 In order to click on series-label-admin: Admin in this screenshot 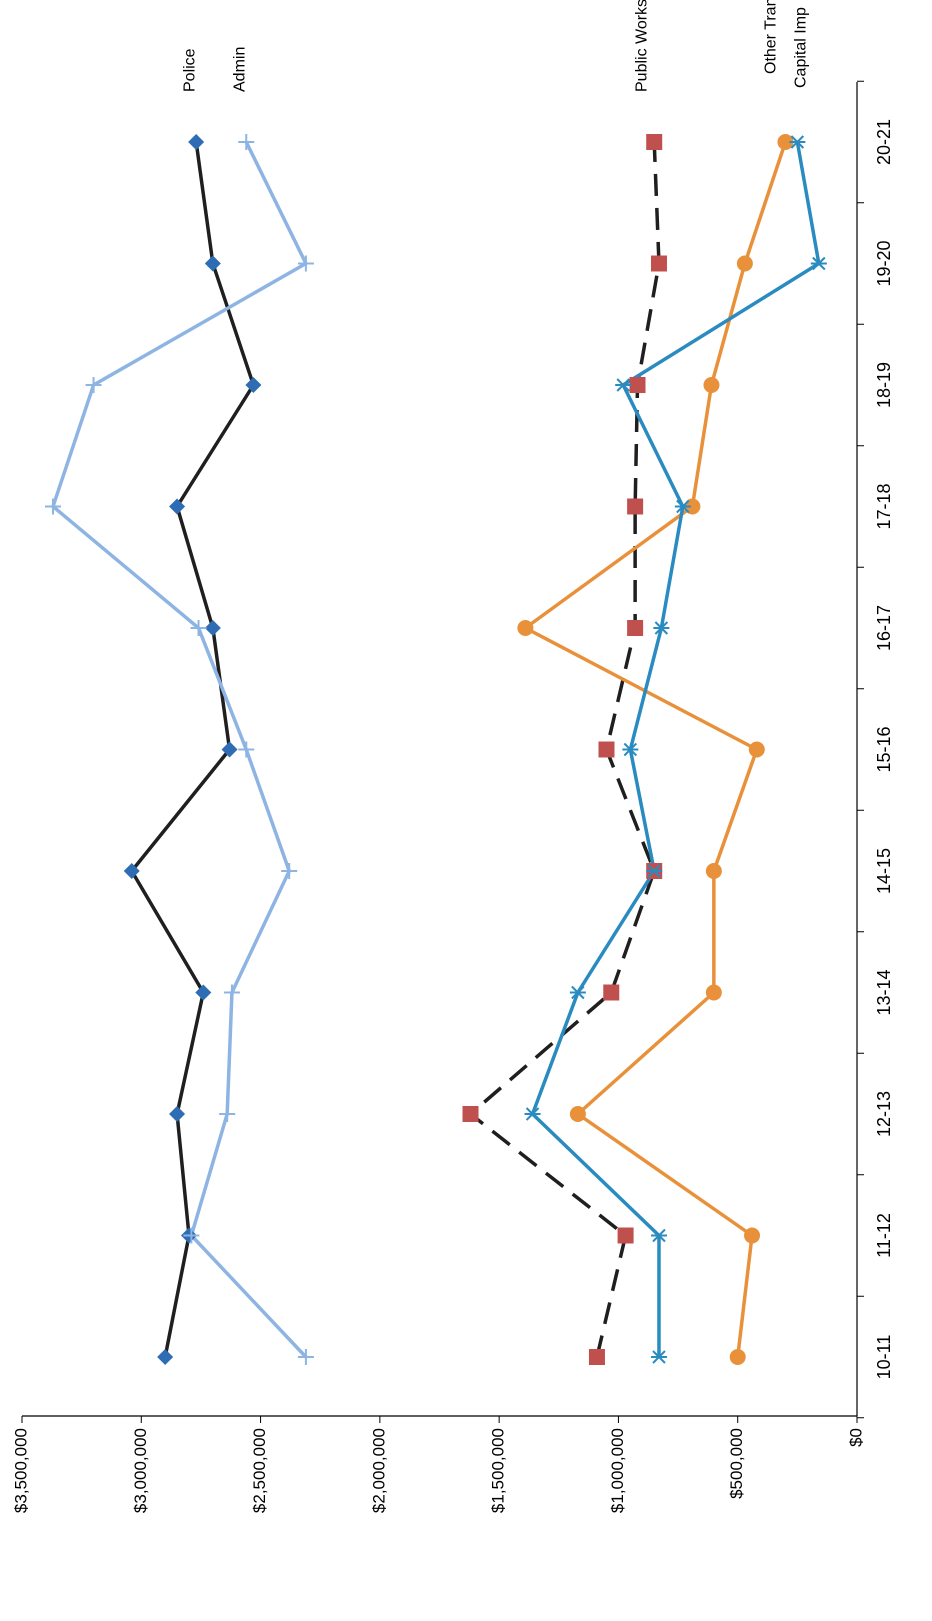, I will do `click(239, 69)`.